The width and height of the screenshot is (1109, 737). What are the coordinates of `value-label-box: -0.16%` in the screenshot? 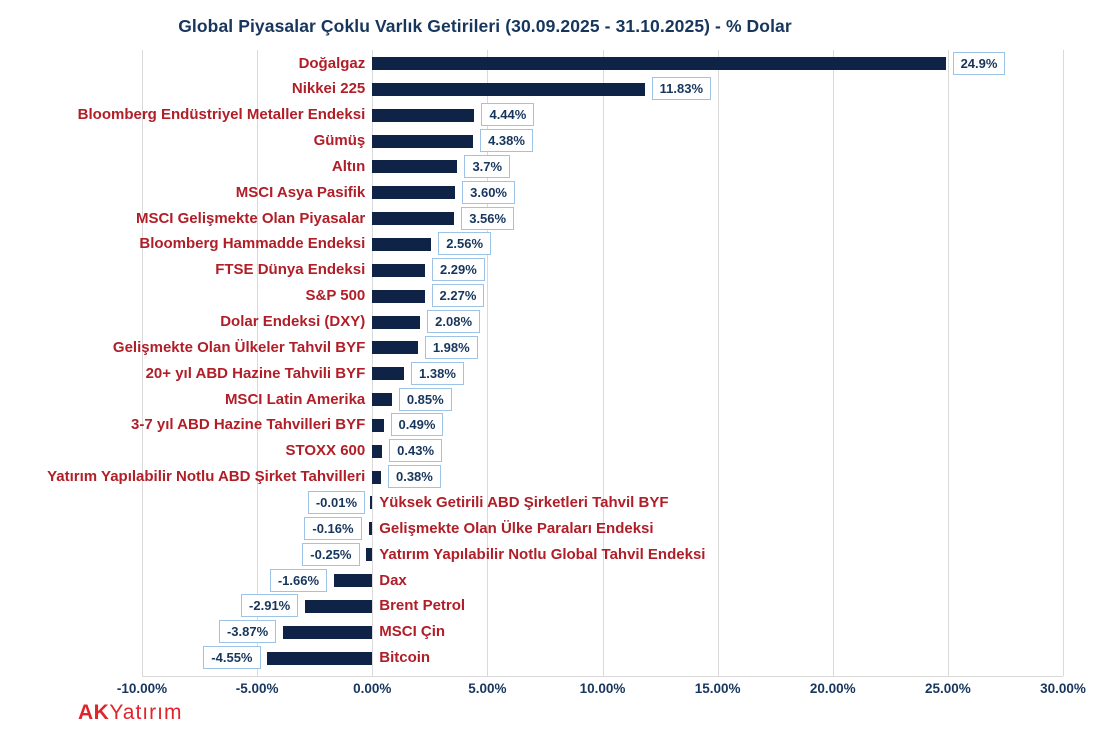 It's located at (333, 528).